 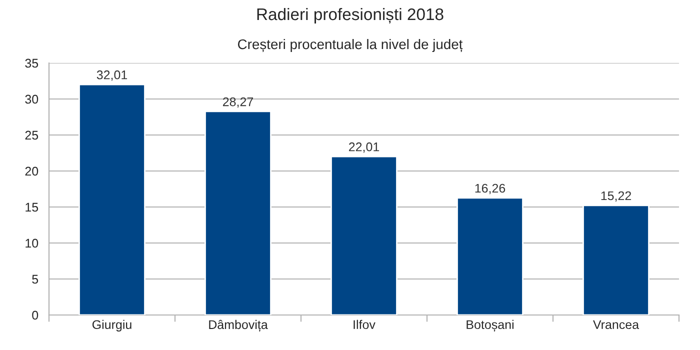 I want to click on x-tick-label: Giurgiu, so click(x=112, y=326).